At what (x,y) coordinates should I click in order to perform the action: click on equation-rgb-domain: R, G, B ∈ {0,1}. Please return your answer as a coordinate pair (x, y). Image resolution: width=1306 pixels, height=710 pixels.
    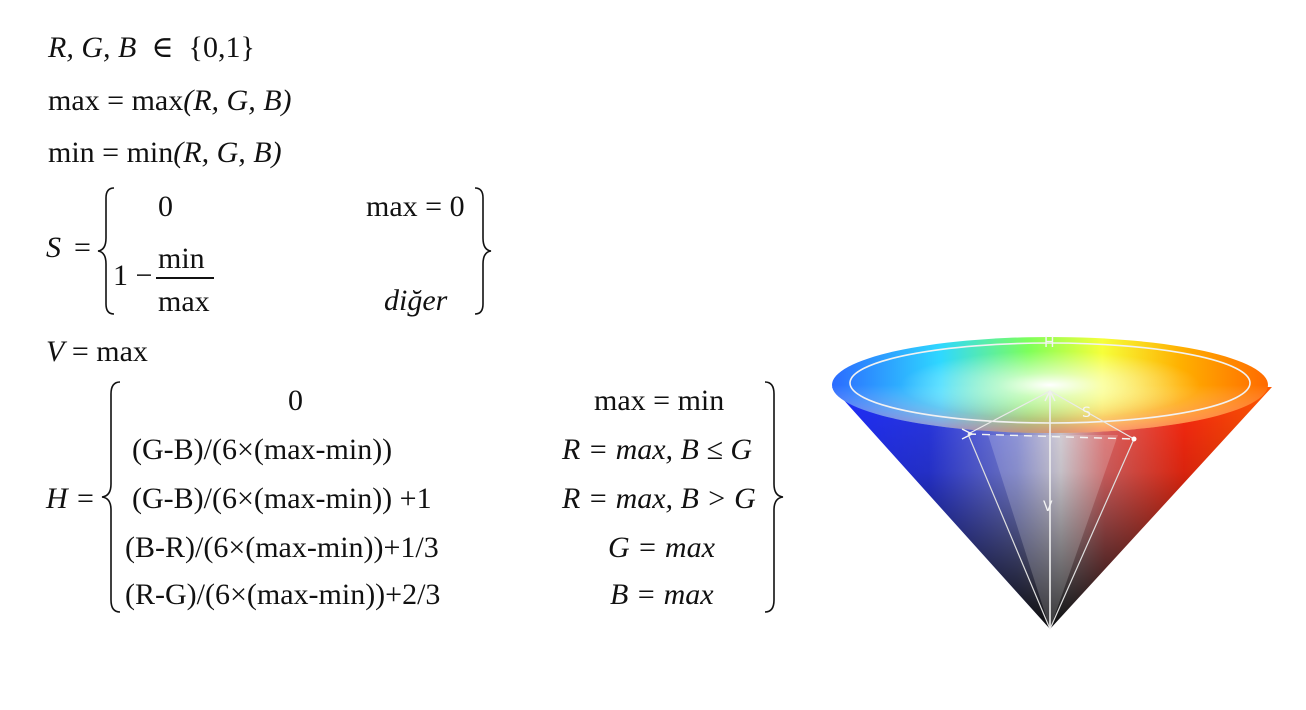
    Looking at the image, I should click on (151, 48).